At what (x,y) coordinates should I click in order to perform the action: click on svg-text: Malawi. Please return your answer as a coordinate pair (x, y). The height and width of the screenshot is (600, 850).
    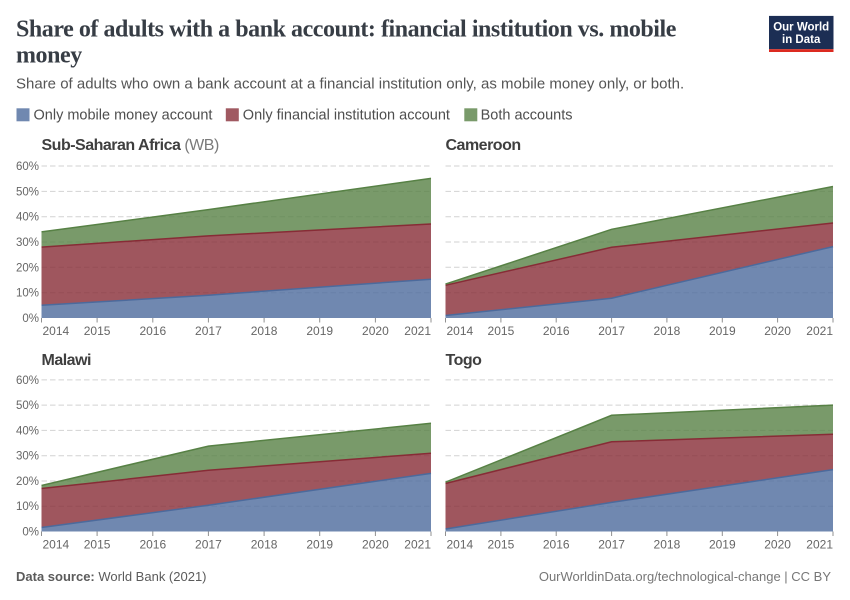
    Looking at the image, I should click on (67, 360).